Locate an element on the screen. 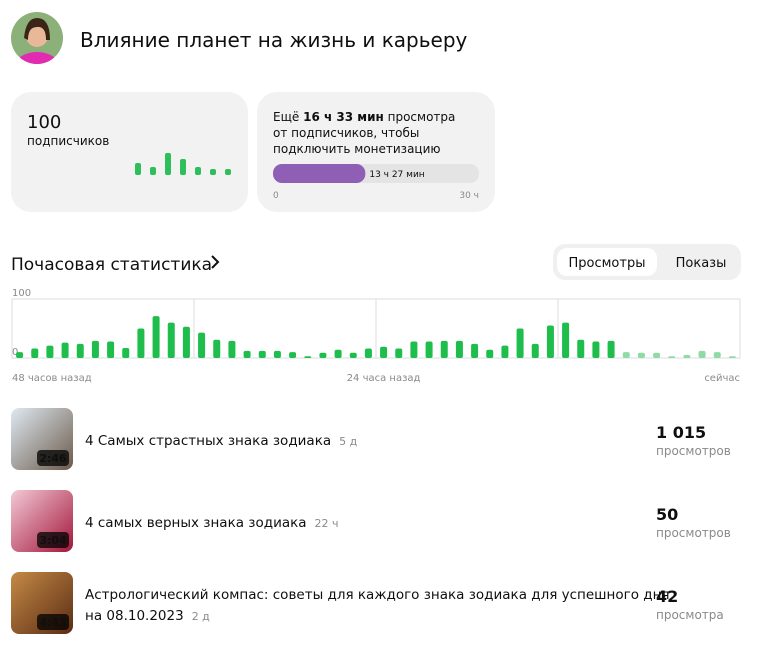 The height and width of the screenshot is (655, 759). section-title: Почасовая статистика is located at coordinates (111, 265).